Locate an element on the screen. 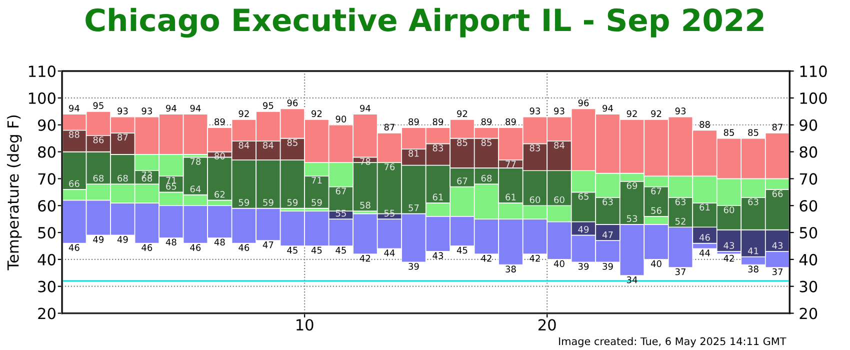  annotation: 65 is located at coordinates (583, 196).